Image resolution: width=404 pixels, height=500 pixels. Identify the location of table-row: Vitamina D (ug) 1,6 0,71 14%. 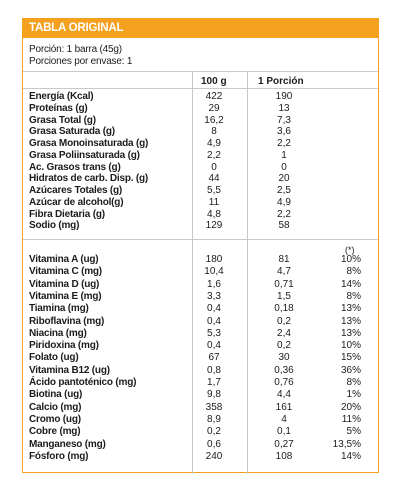
(200, 284).